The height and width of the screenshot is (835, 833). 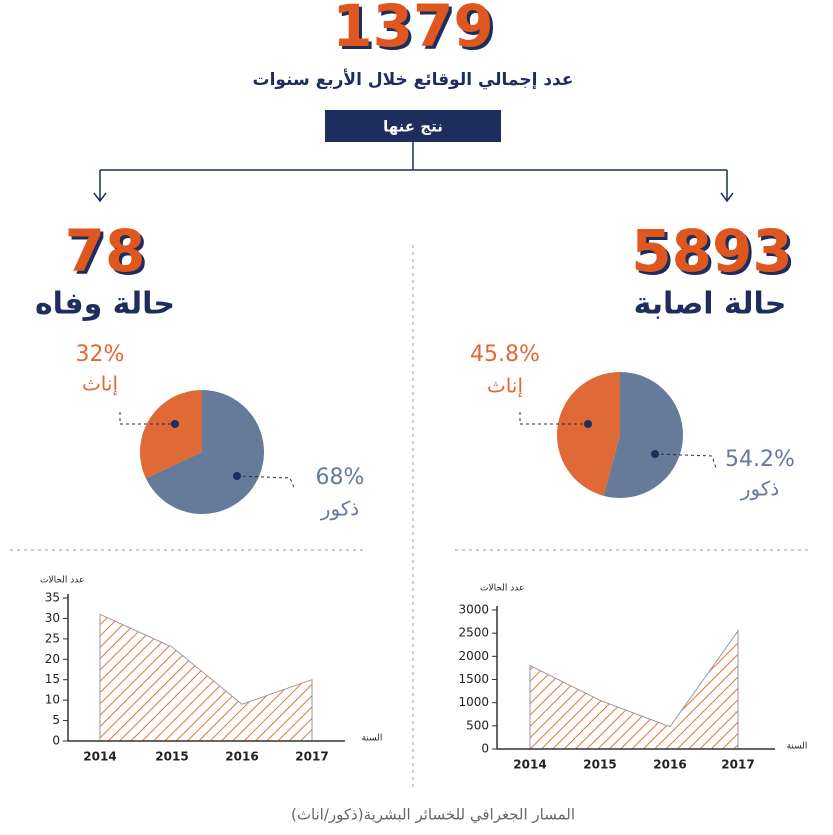 What do you see at coordinates (473, 702) in the screenshot?
I see `y-tick-label: 1000` at bounding box center [473, 702].